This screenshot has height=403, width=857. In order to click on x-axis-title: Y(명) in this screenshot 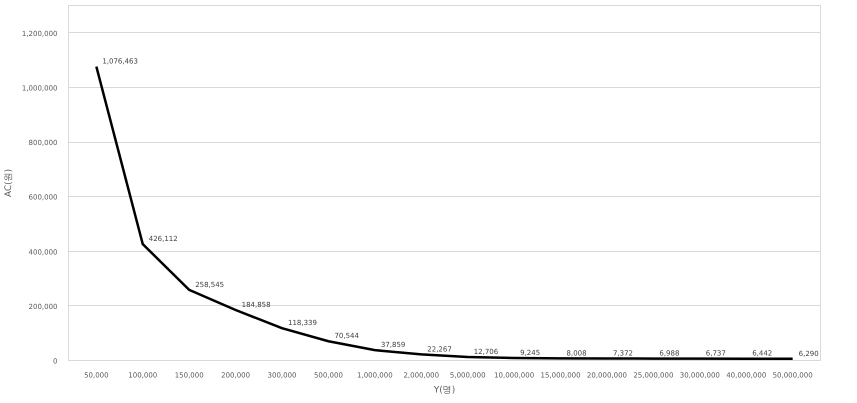, I will do `click(444, 391)`.